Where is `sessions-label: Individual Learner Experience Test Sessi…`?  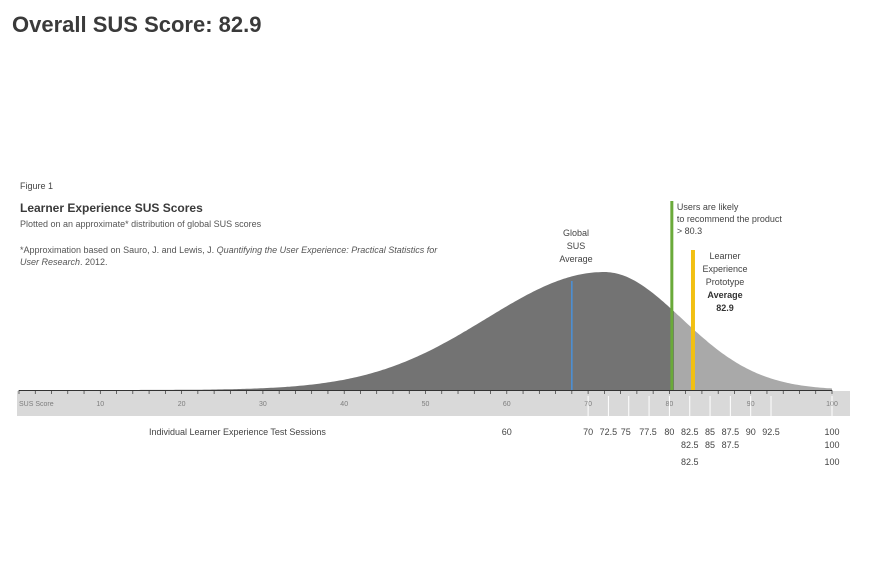
sessions-label: Individual Learner Experience Test Sessi… is located at coordinates (237, 432).